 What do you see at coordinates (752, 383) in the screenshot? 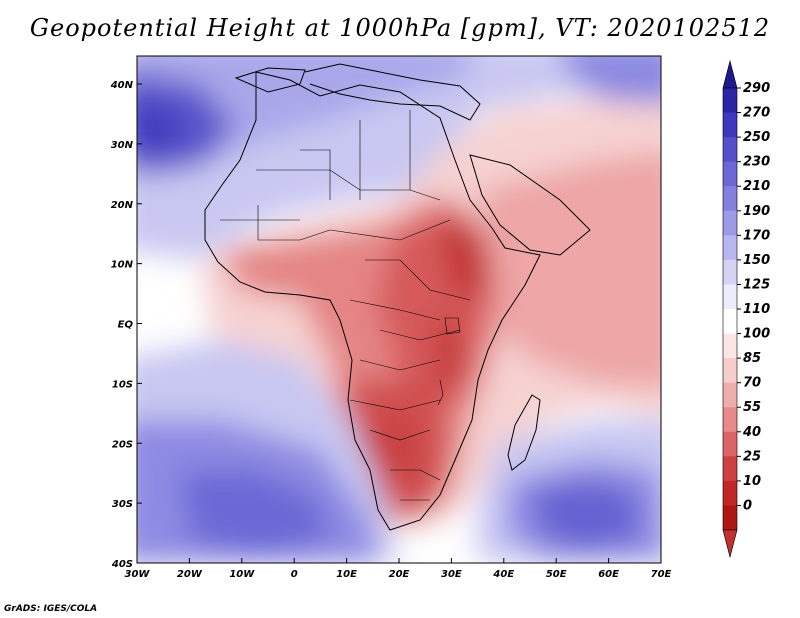
I see `colorbar-label: 70` at bounding box center [752, 383].